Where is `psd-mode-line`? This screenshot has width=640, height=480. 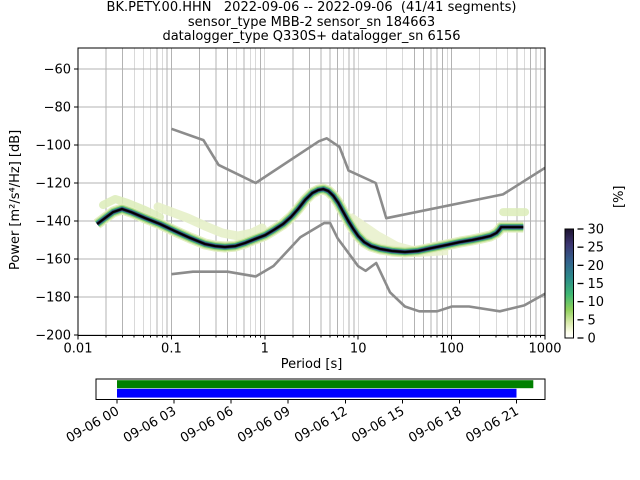
psd-mode-line is located at coordinates (310, 220).